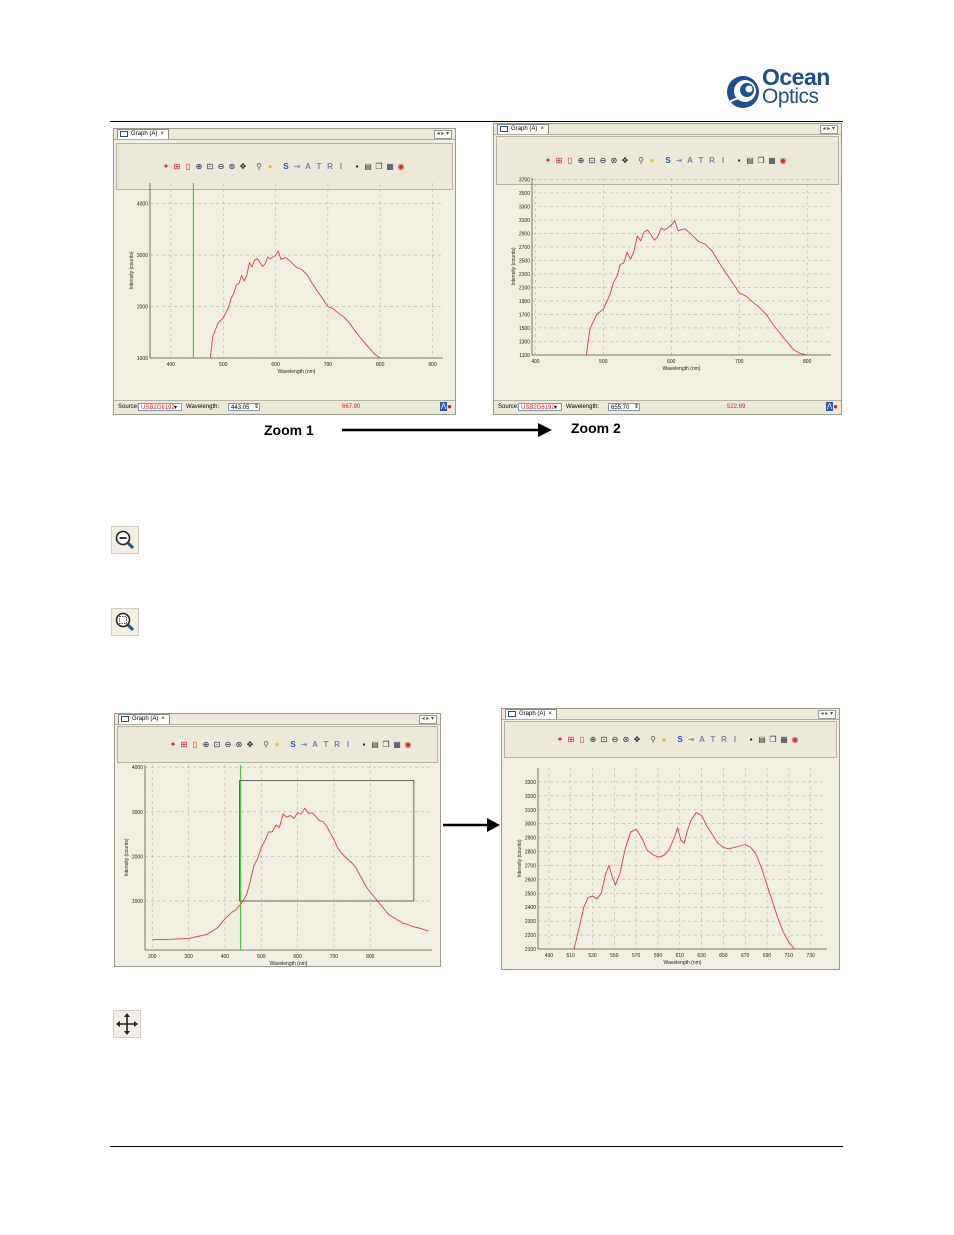  I want to click on wavelength-field: 655.70, so click(624, 407).